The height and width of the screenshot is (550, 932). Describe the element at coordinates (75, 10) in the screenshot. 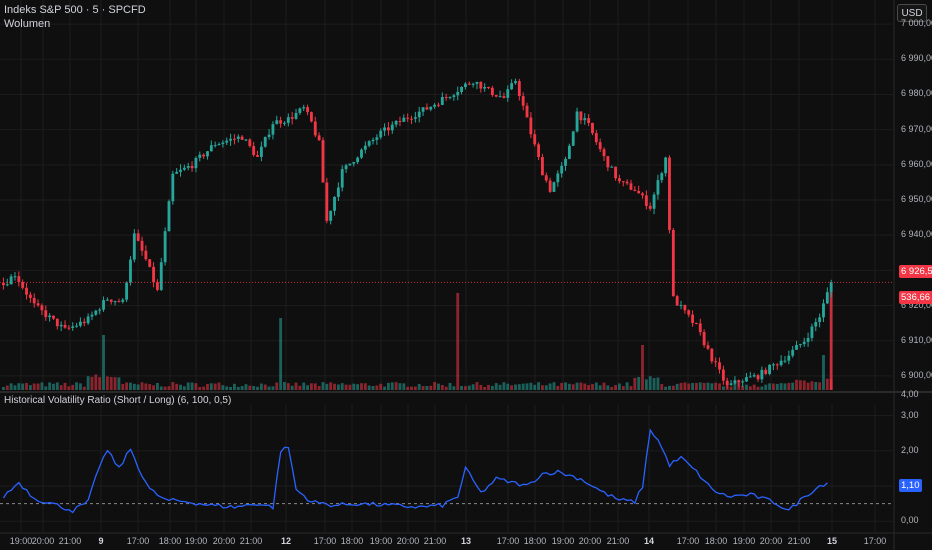

I see `symbol-title: Indeks S&P 500 · 5 · SPCFD` at that location.